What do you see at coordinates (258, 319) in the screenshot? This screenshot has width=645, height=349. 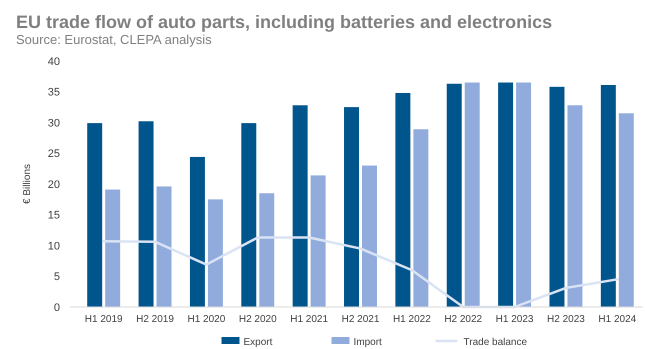 I see `x-tick-label: H2 2020` at bounding box center [258, 319].